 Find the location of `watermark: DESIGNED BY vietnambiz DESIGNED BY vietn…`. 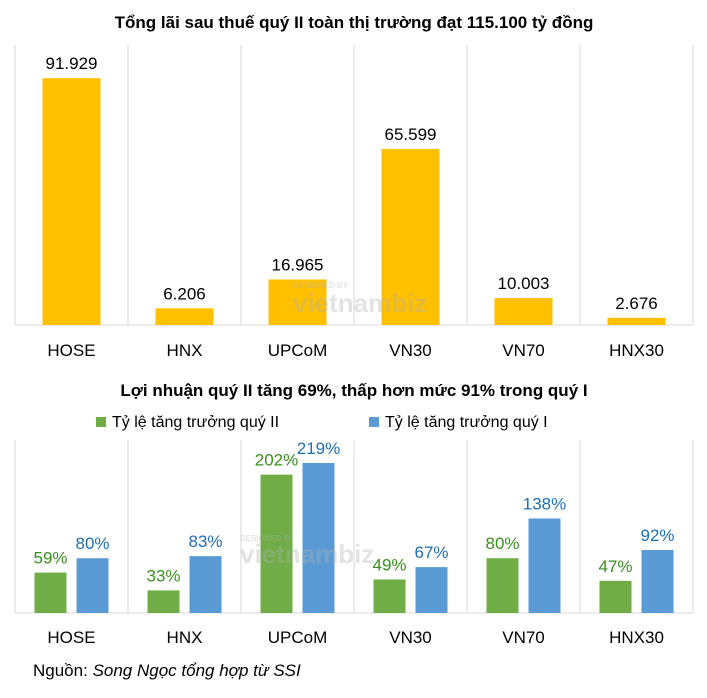

watermark: DESIGNED BY vietnambiz DESIGNED BY vietn… is located at coordinates (333, 425).